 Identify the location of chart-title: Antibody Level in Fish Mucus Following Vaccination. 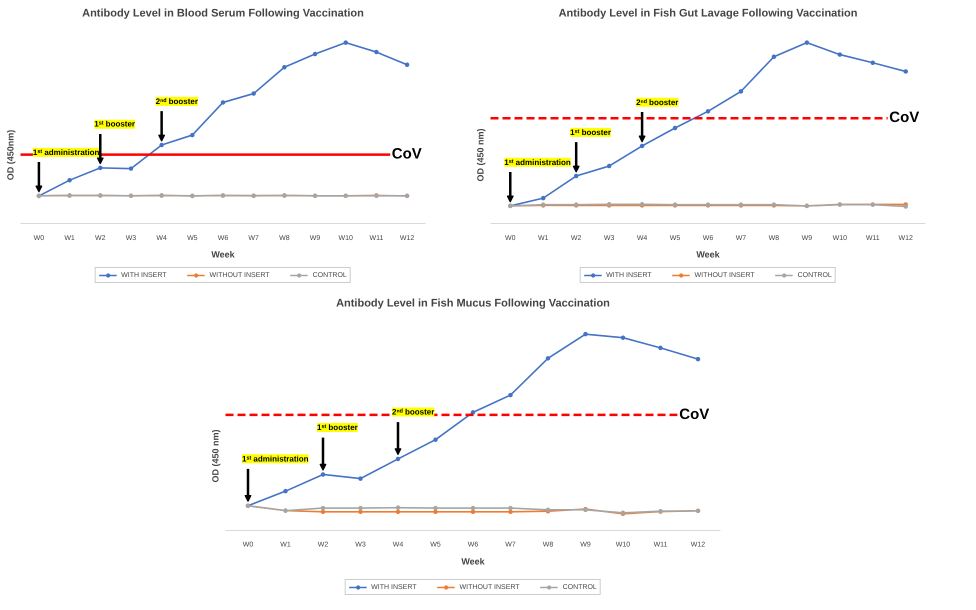
(473, 304).